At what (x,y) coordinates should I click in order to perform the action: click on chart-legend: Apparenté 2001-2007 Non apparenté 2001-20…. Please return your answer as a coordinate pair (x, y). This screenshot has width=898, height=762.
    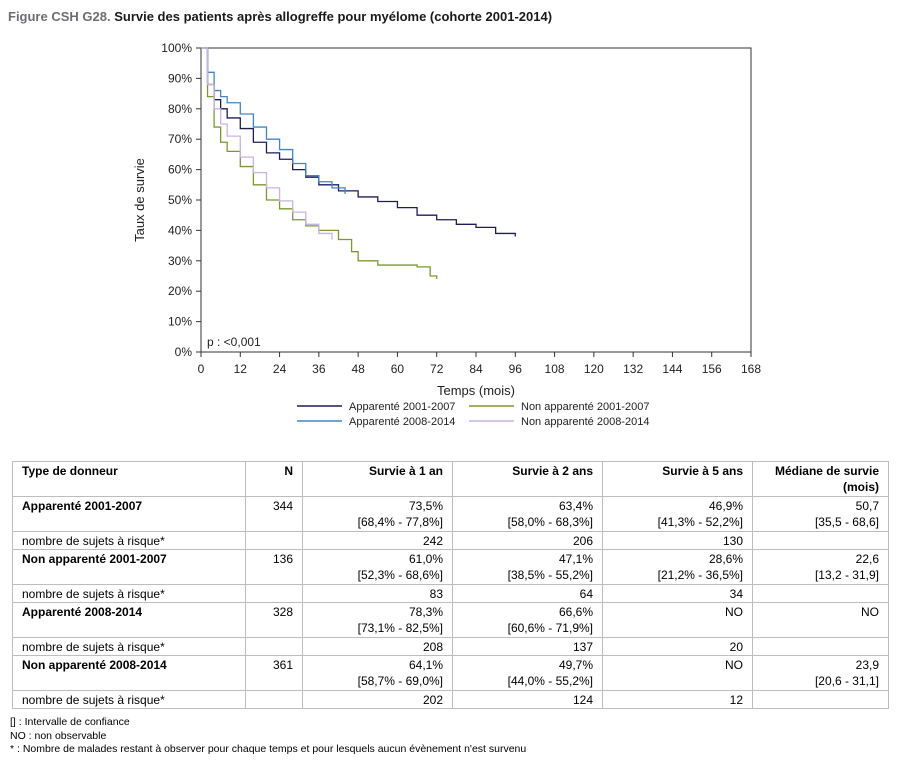
    Looking at the image, I should click on (473, 414).